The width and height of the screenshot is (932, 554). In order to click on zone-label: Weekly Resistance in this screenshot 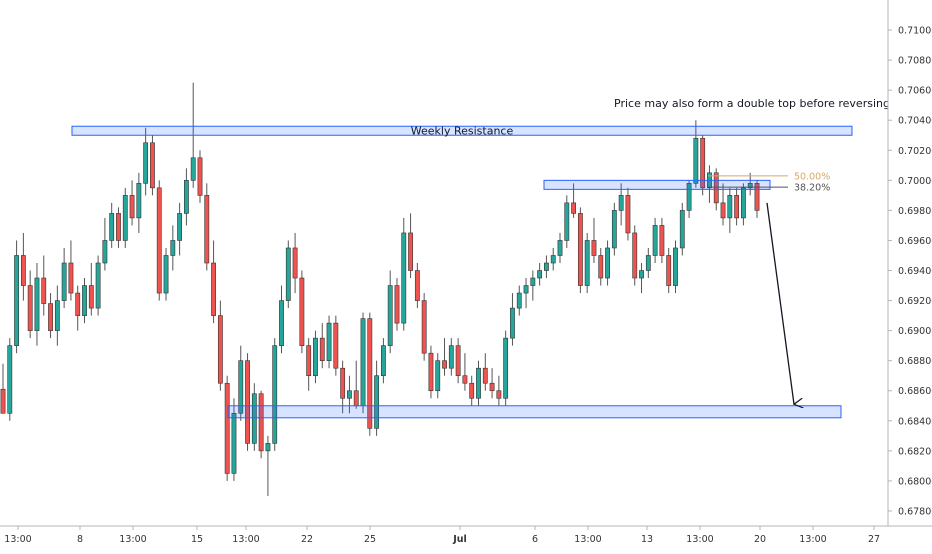, I will do `click(462, 131)`.